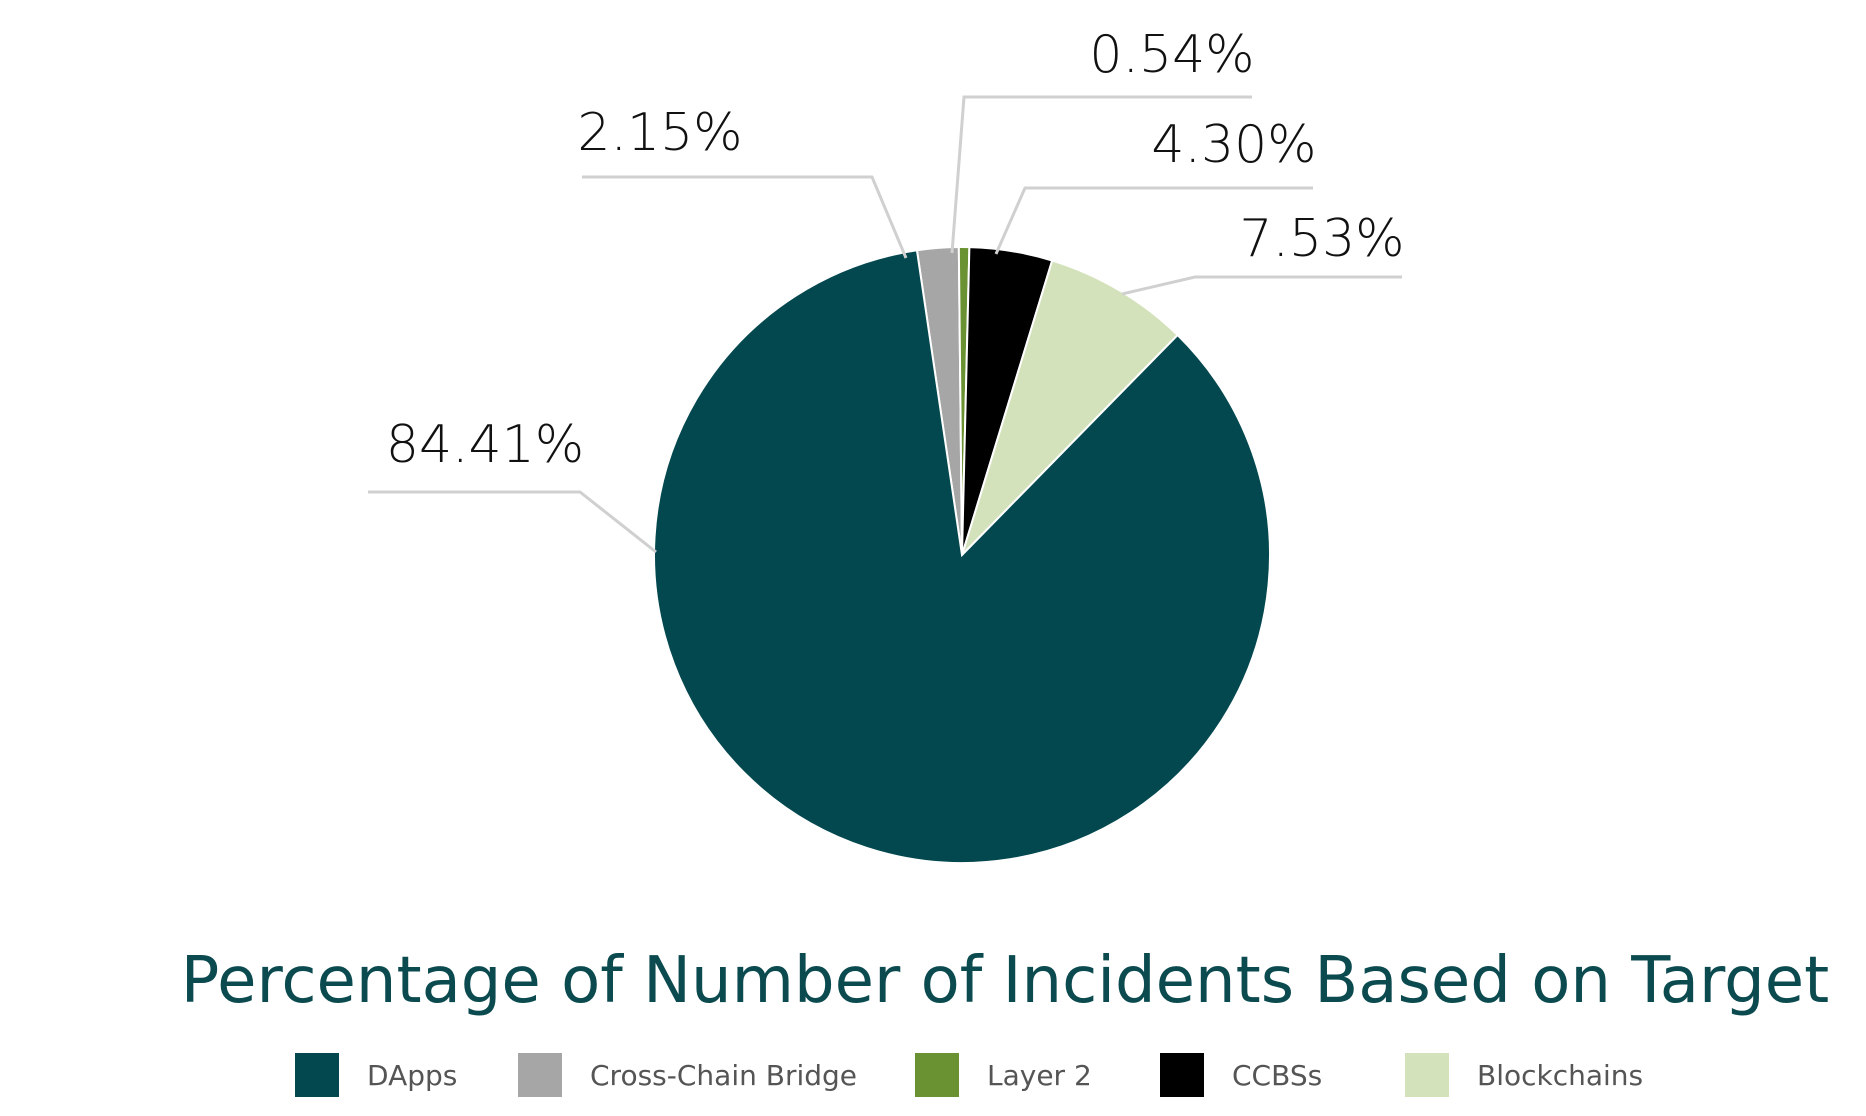  What do you see at coordinates (1171, 55) in the screenshot?
I see `data-label-layer-2: 0.54%` at bounding box center [1171, 55].